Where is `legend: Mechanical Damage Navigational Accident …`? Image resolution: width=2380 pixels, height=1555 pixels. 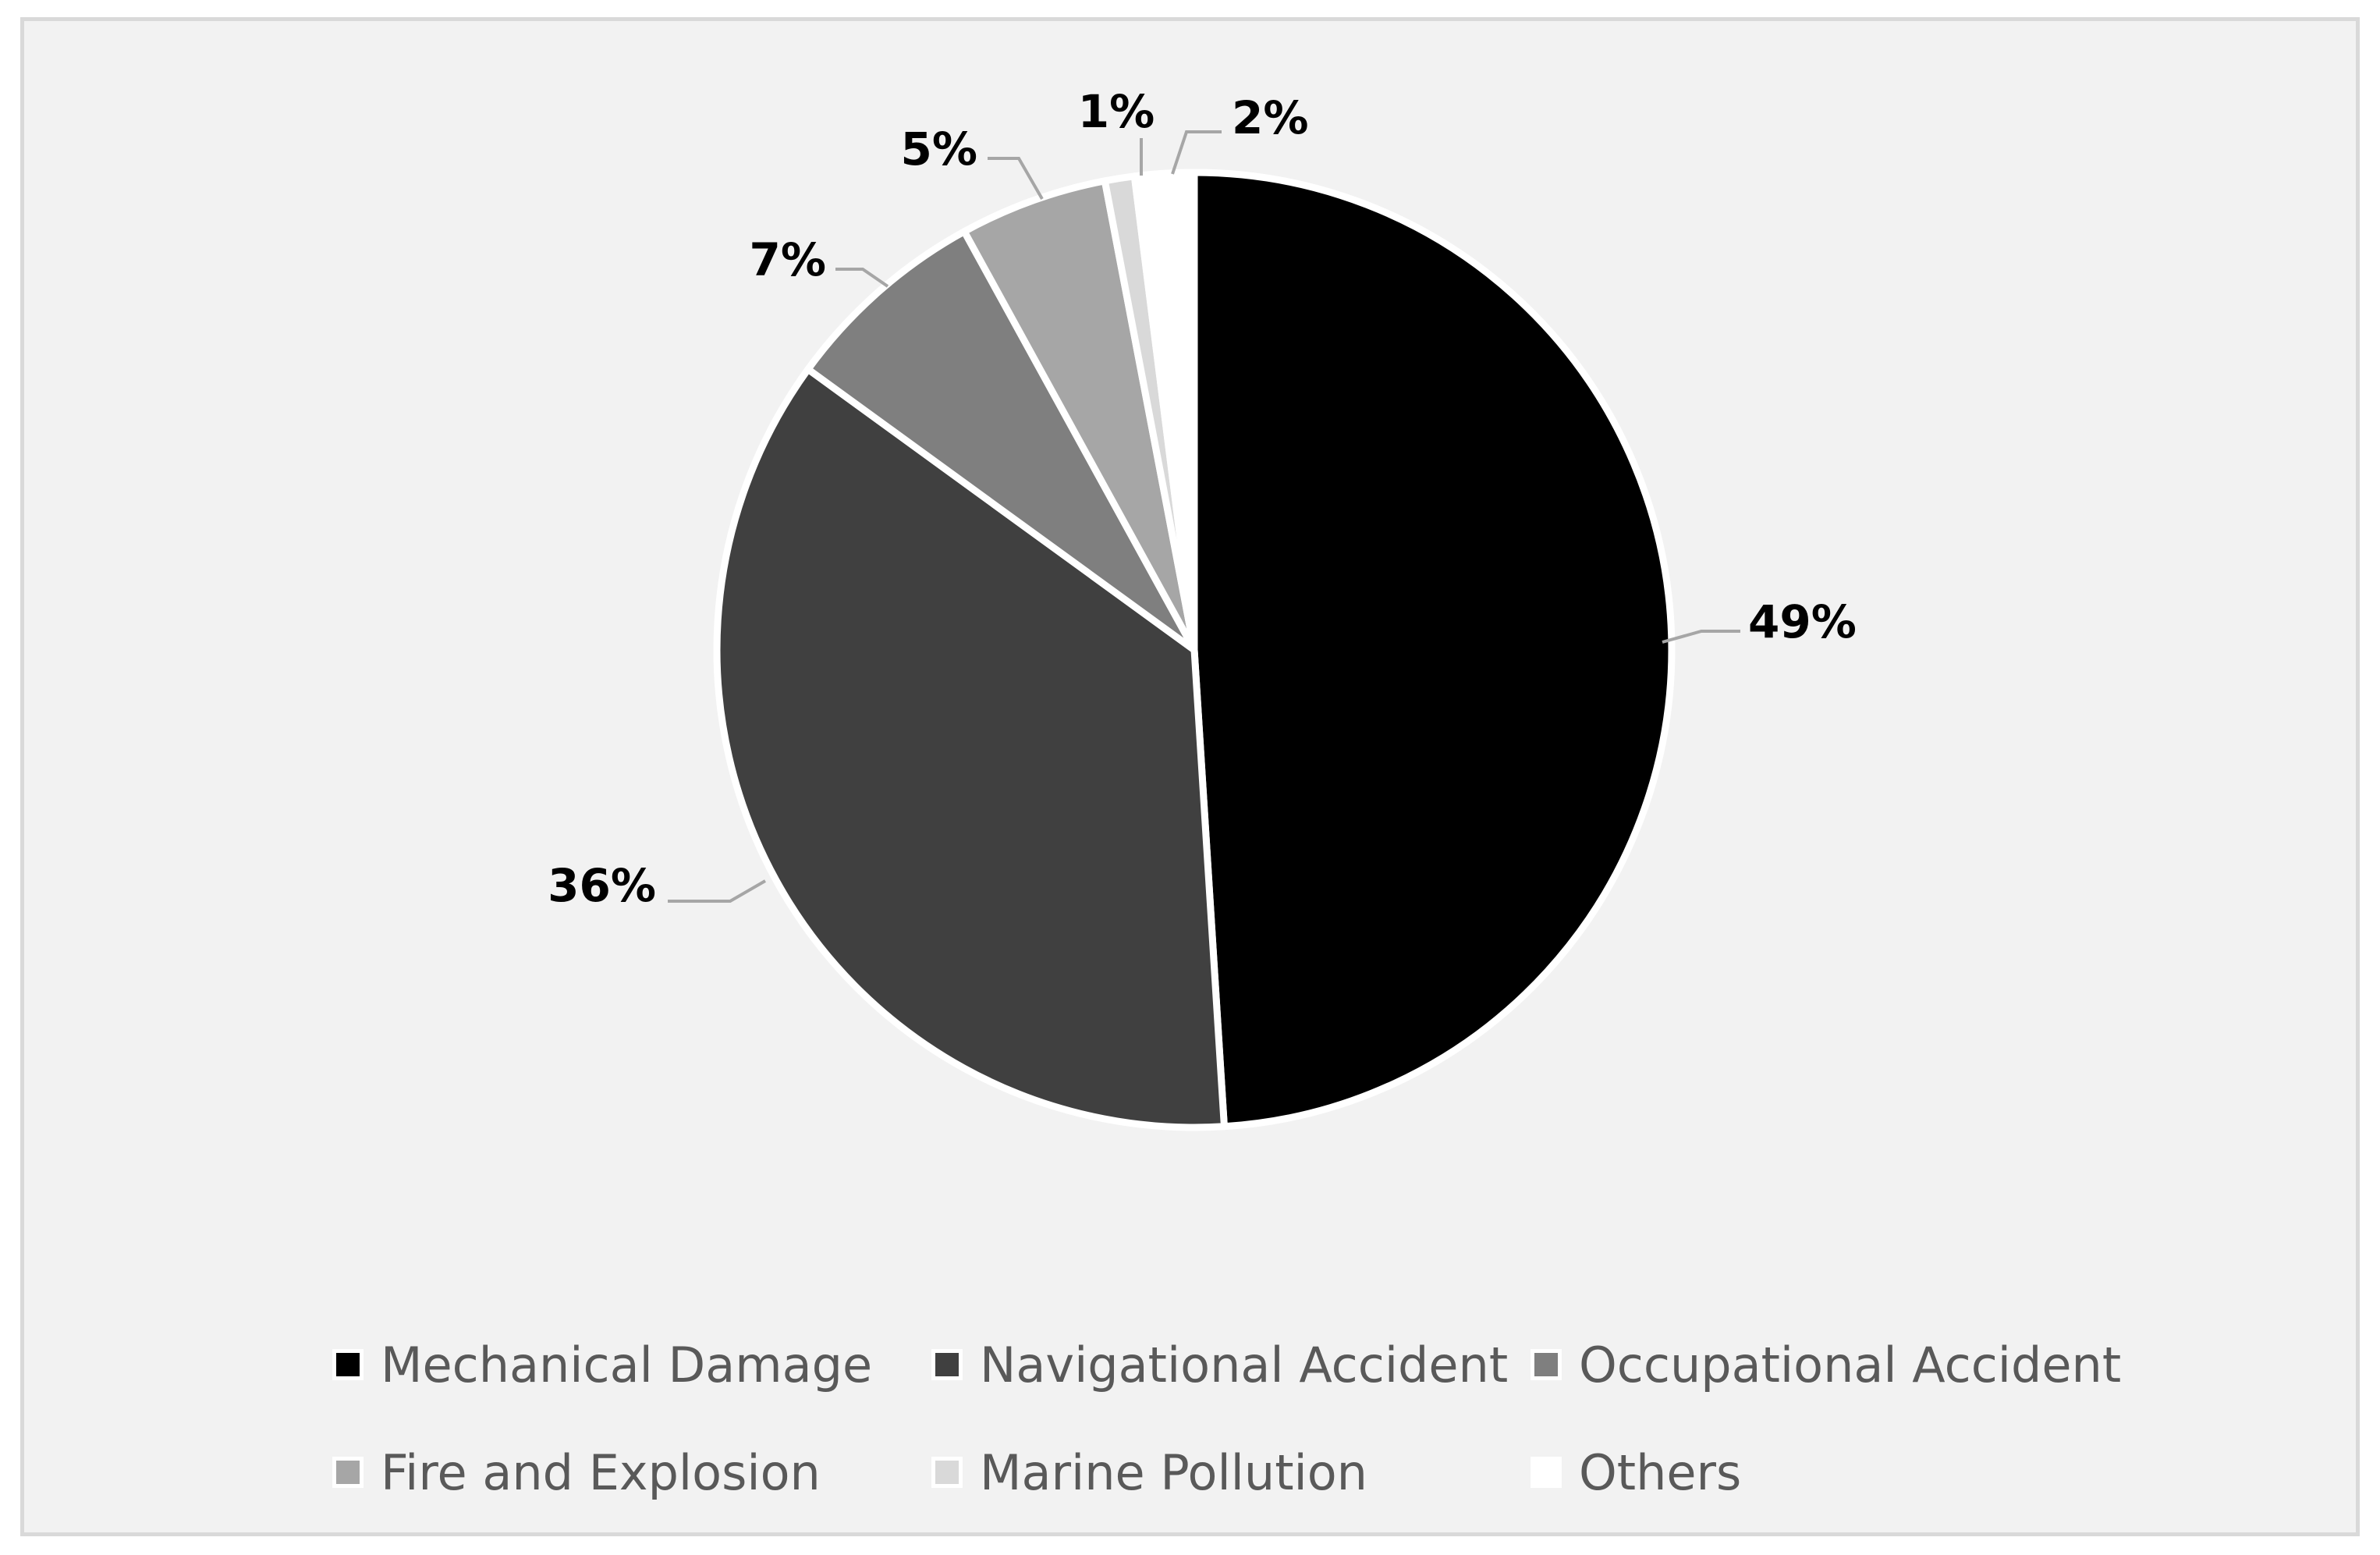 legend: Mechanical Damage Navigational Accident … is located at coordinates (1245, 1418).